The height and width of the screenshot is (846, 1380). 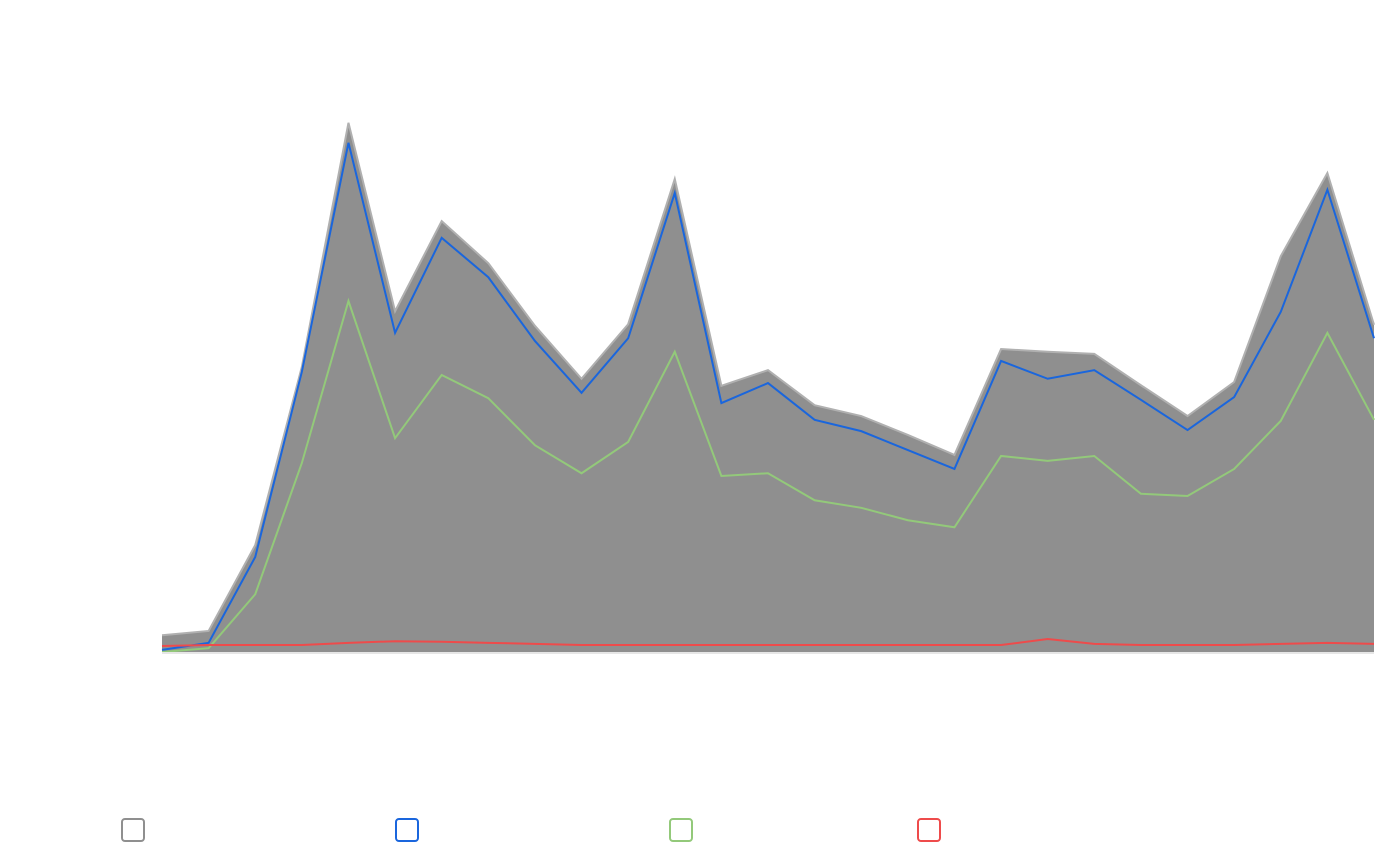 What do you see at coordinates (531, 830) in the screenshot?
I see `legend` at bounding box center [531, 830].